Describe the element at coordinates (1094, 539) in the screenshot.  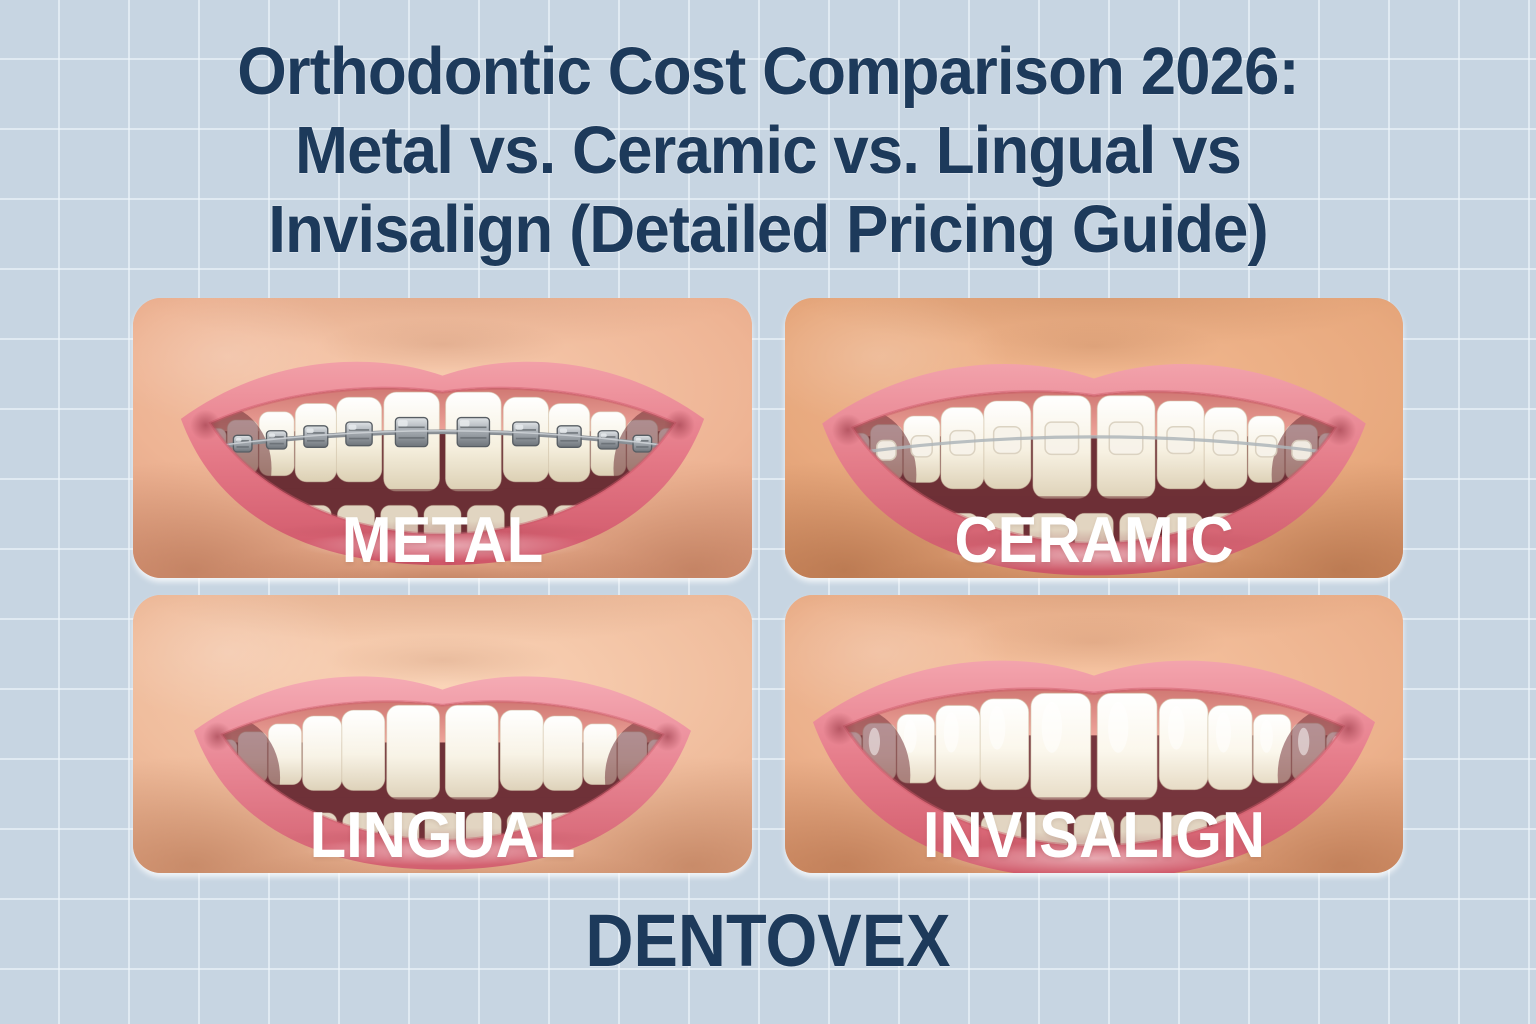
I see `panel-label-ceramic: CERAMIC` at that location.